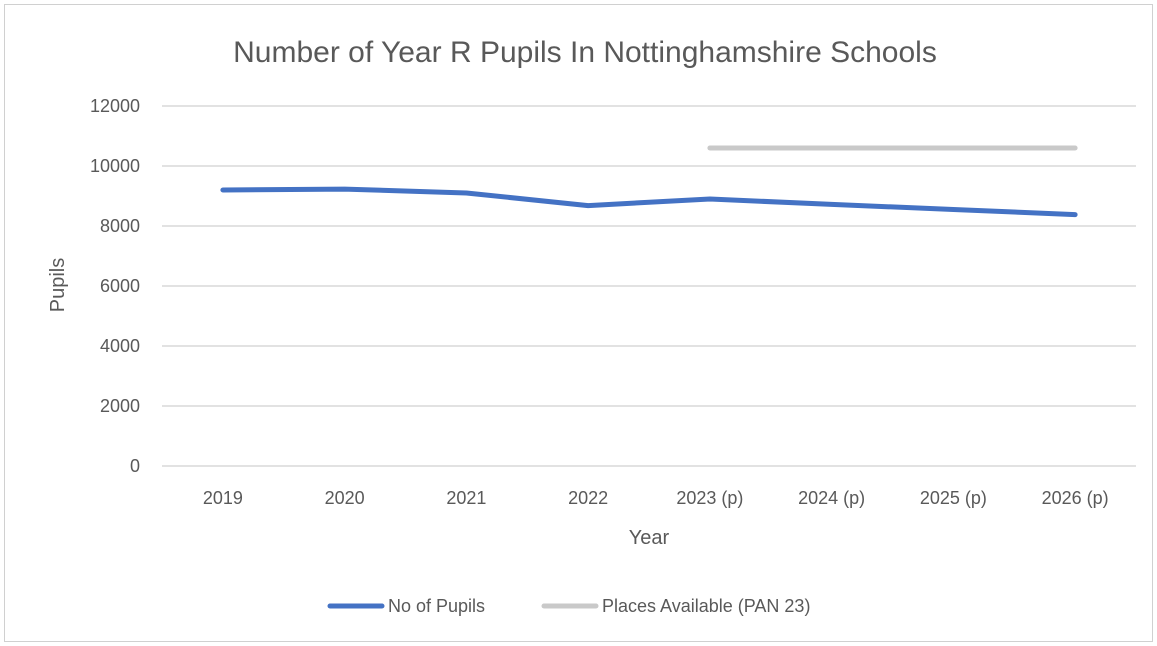 The image size is (1157, 646). Describe the element at coordinates (466, 498) in the screenshot. I see `x-tick-label: 2021` at that location.